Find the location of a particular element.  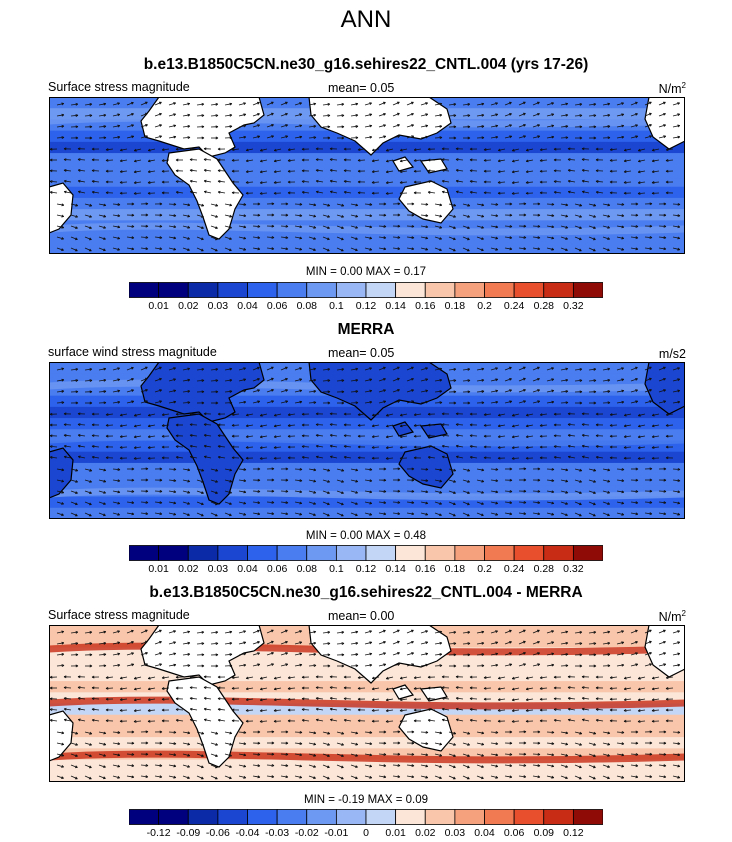

colorbar-tick-label: 0.03 is located at coordinates (218, 569).